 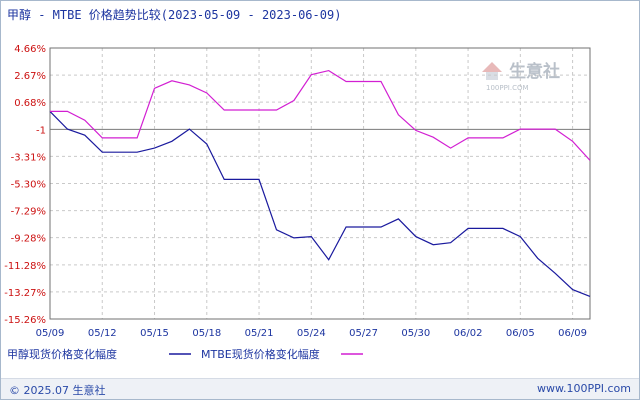 I want to click on watermark-name: 生意社, so click(x=534, y=71).